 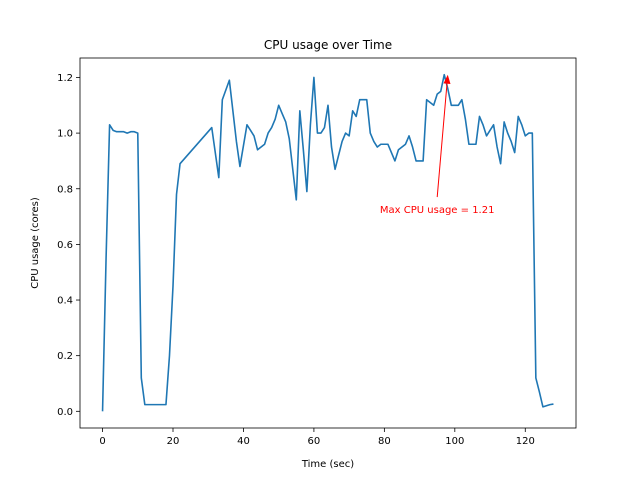 What do you see at coordinates (65, 356) in the screenshot?
I see `y-tick-label: 0.2` at bounding box center [65, 356].